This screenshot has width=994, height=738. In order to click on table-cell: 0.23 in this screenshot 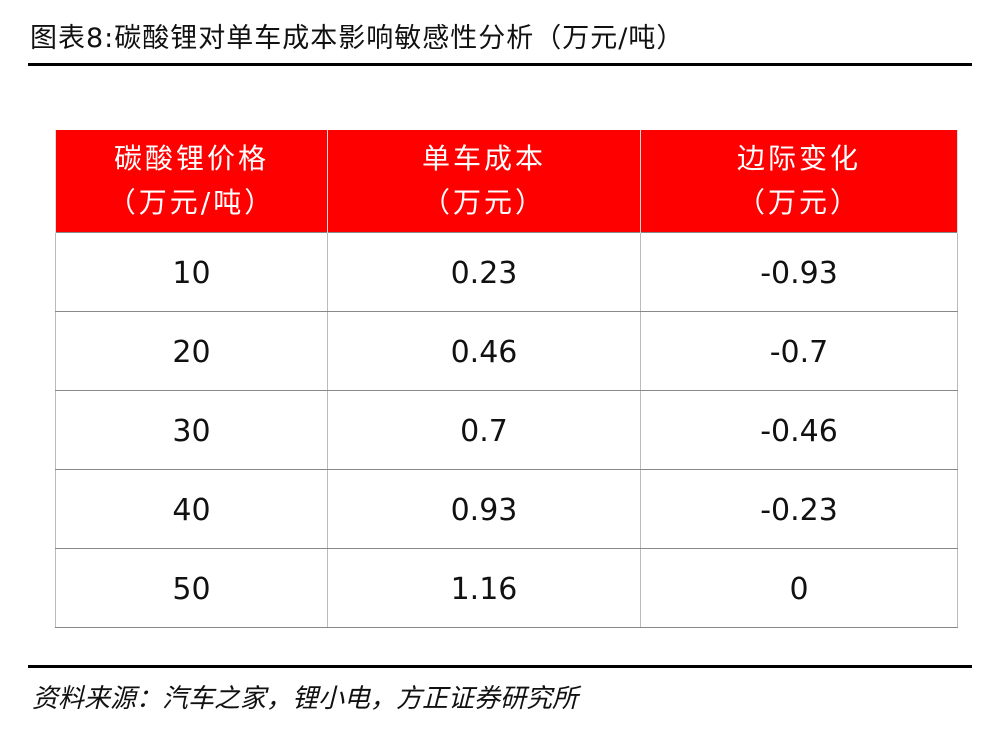, I will do `click(484, 272)`.